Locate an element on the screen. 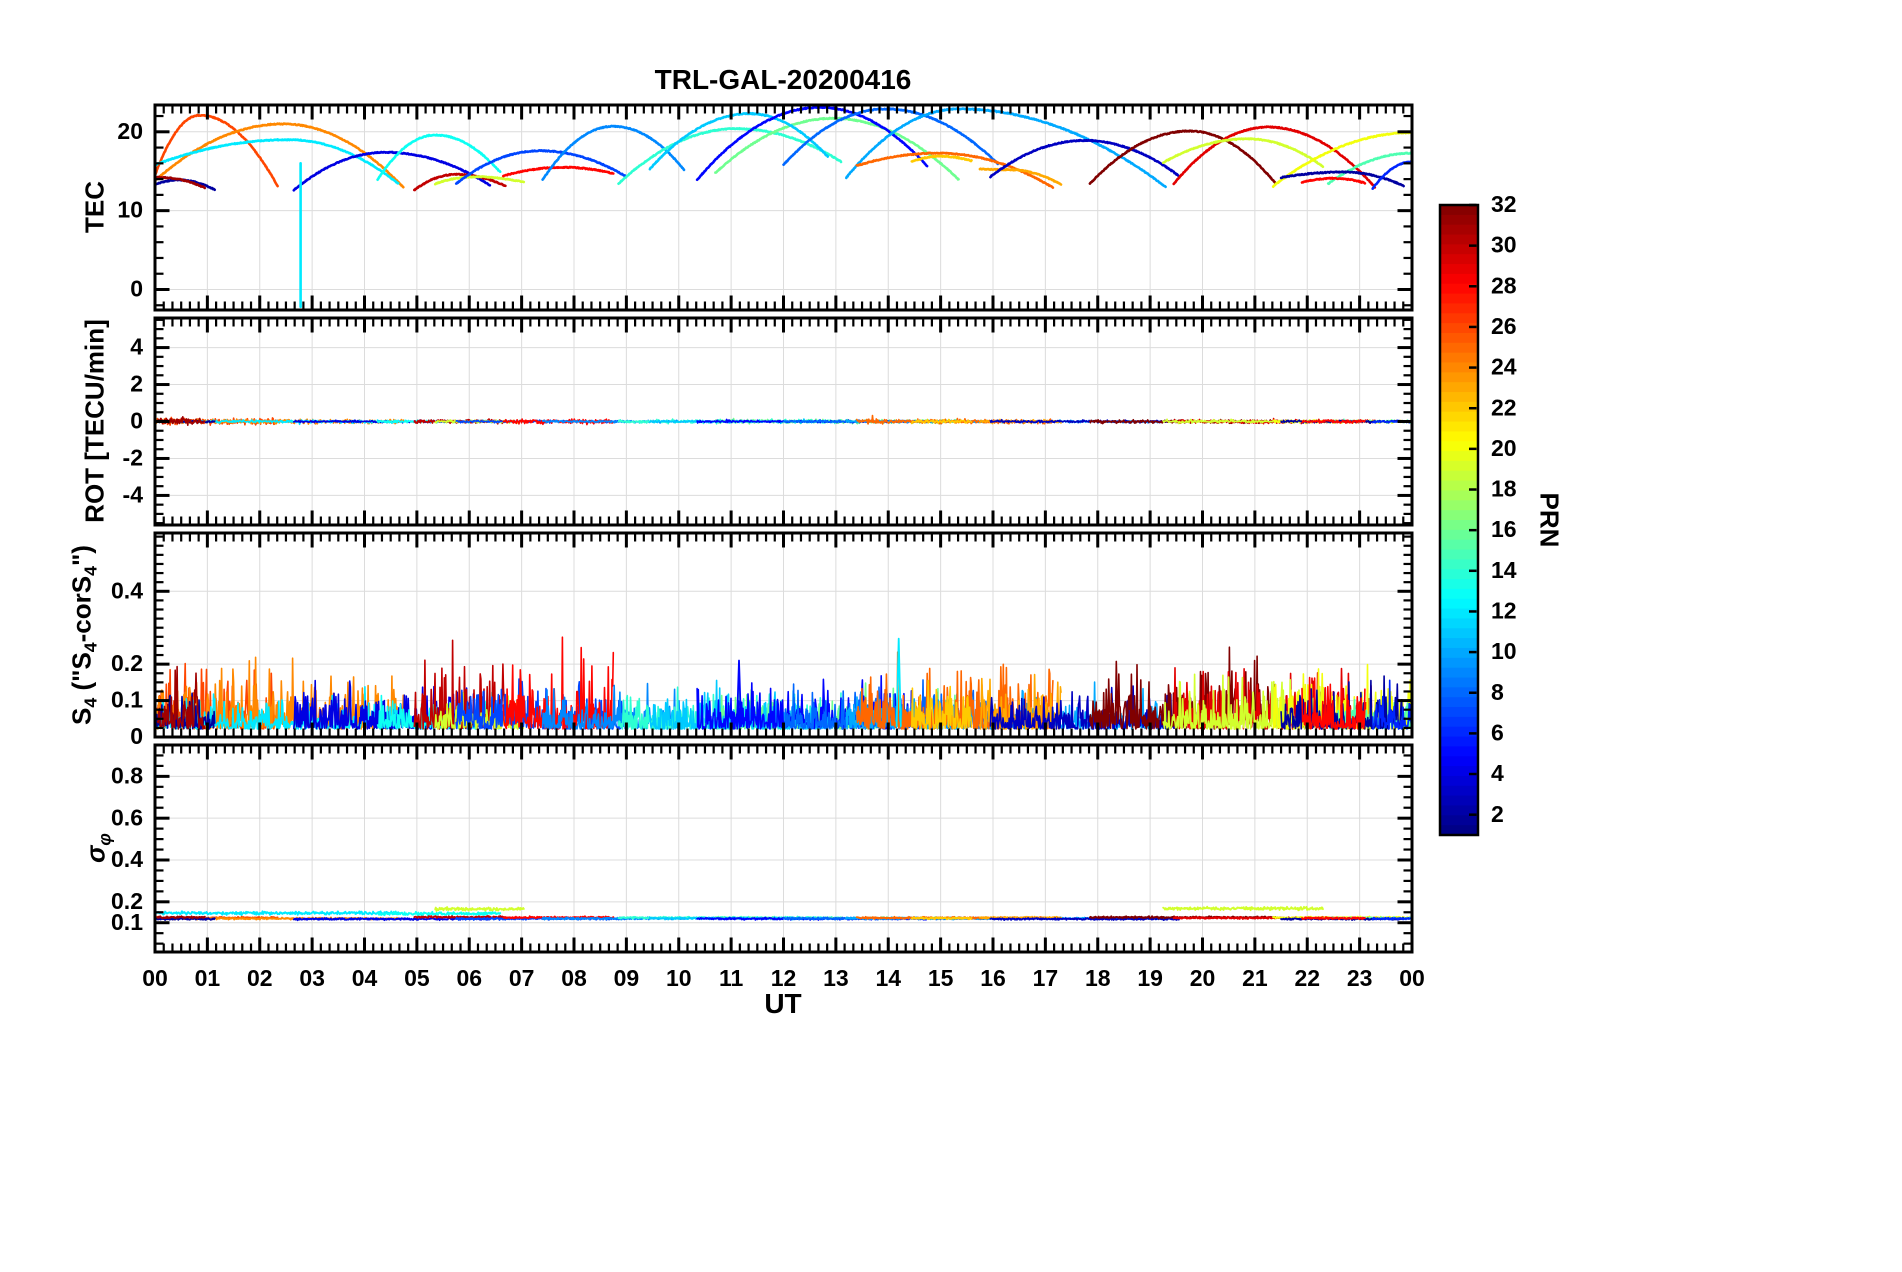  tec-trace-prn22 is located at coordinates (941, 158).